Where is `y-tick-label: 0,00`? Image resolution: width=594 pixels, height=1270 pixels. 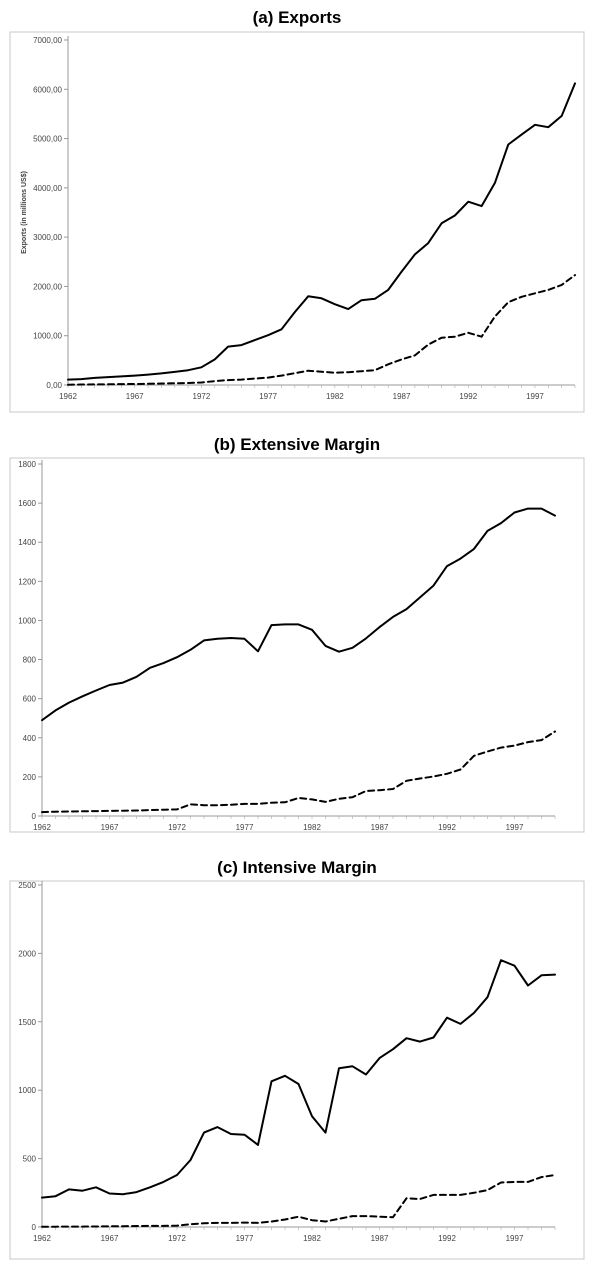
y-tick-label: 0,00 is located at coordinates (54, 385).